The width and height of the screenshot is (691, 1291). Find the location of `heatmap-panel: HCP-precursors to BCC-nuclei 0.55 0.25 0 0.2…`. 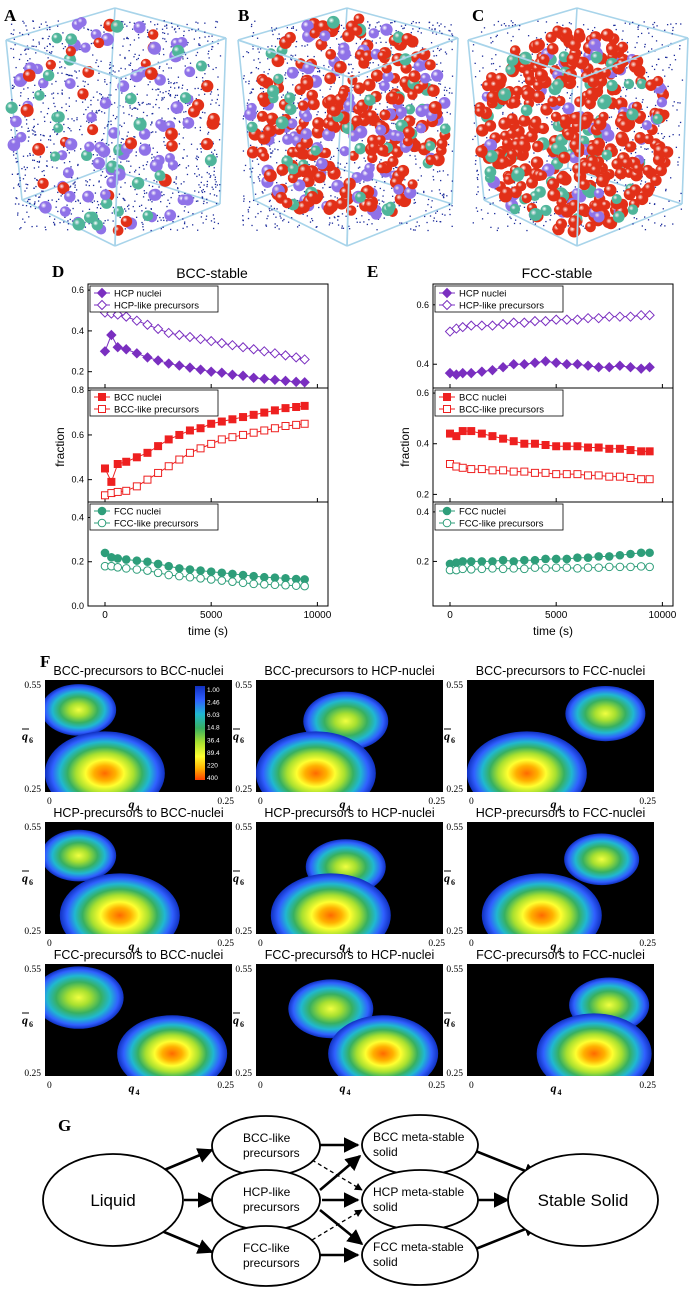

heatmap-panel: HCP-precursors to BCC-nuclei 0.55 0.25 0 0.2… is located at coordinates (128, 880).